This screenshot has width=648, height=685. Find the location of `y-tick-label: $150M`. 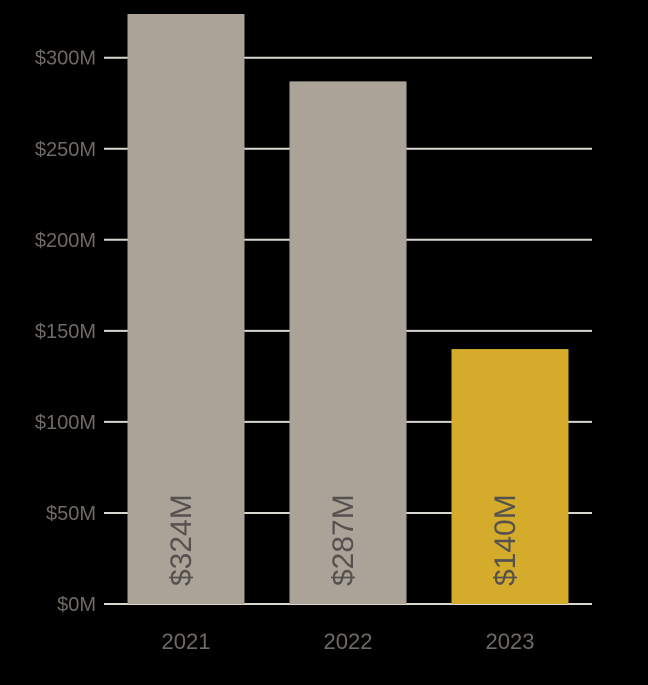

y-tick-label: $150M is located at coordinates (65, 332).